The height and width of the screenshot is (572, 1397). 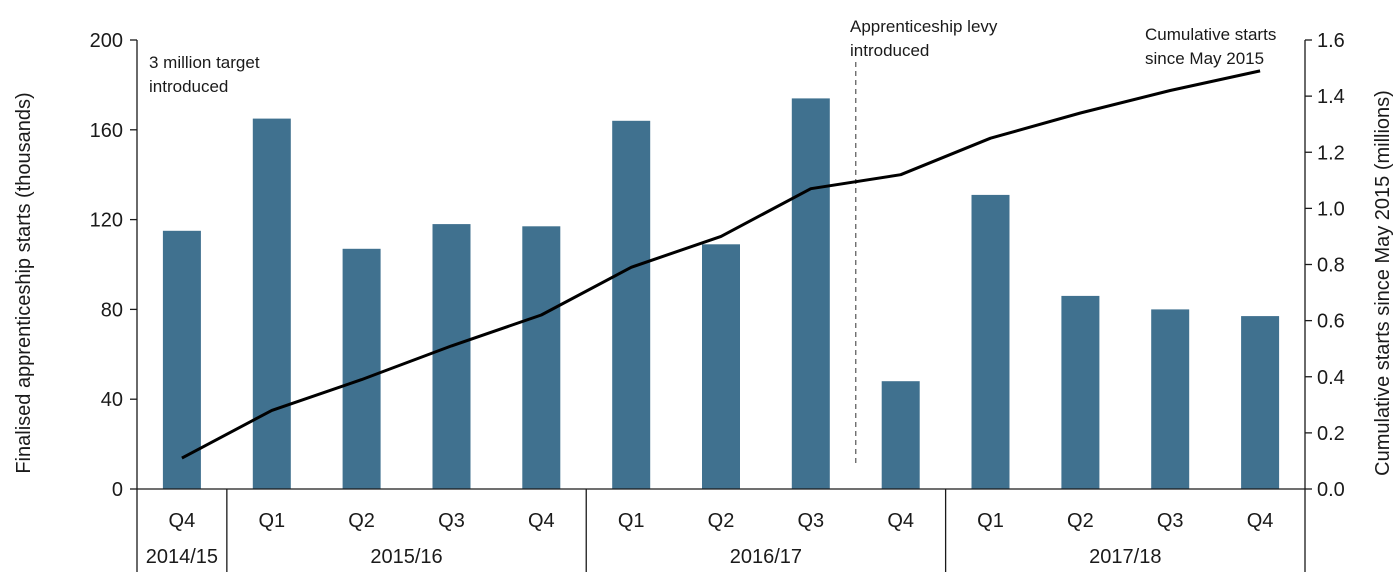 What do you see at coordinates (1331, 97) in the screenshot?
I see `right-tick-label-7: 1.4` at bounding box center [1331, 97].